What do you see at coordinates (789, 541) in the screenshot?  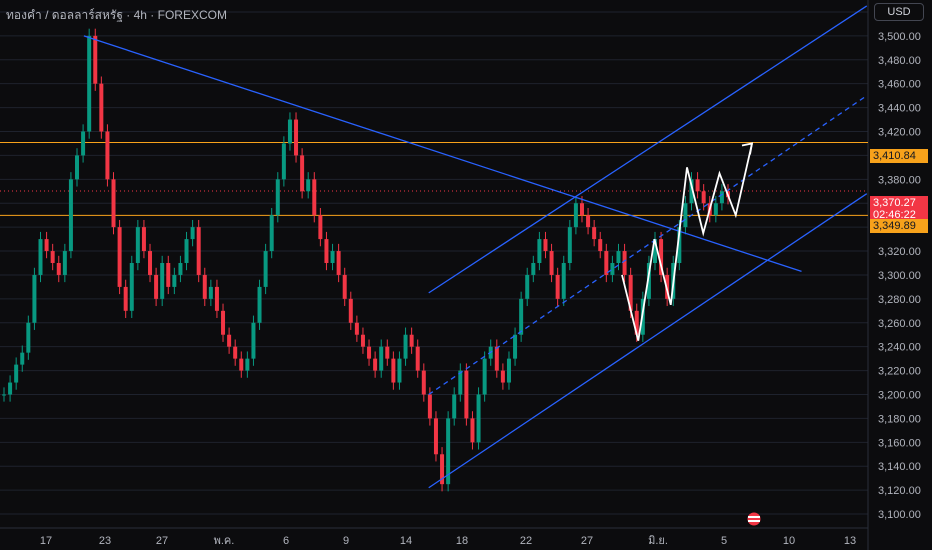 I see `x-tick-label: 10` at bounding box center [789, 541].